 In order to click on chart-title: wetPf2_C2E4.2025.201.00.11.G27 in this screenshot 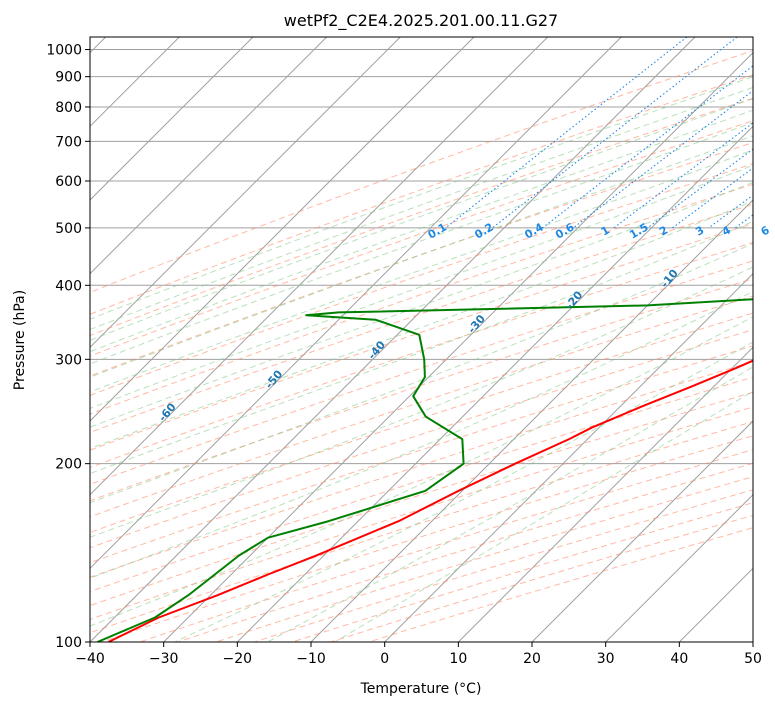, I will do `click(421, 21)`.